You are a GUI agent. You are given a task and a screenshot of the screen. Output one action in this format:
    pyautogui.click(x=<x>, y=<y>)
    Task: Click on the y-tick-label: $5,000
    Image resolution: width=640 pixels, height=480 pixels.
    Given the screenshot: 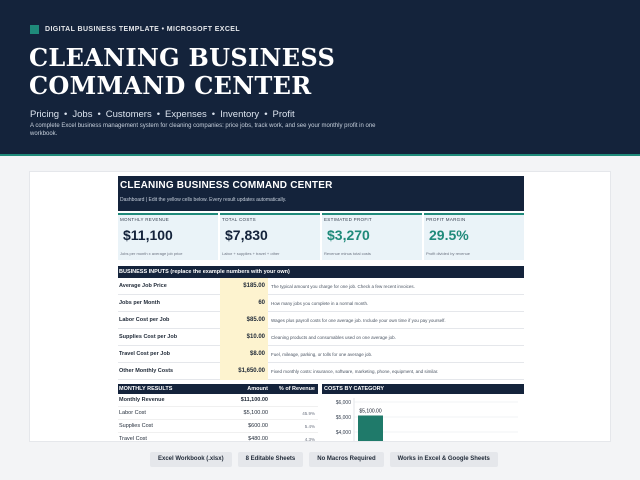 What is the action you would take?
    pyautogui.click(x=344, y=418)
    